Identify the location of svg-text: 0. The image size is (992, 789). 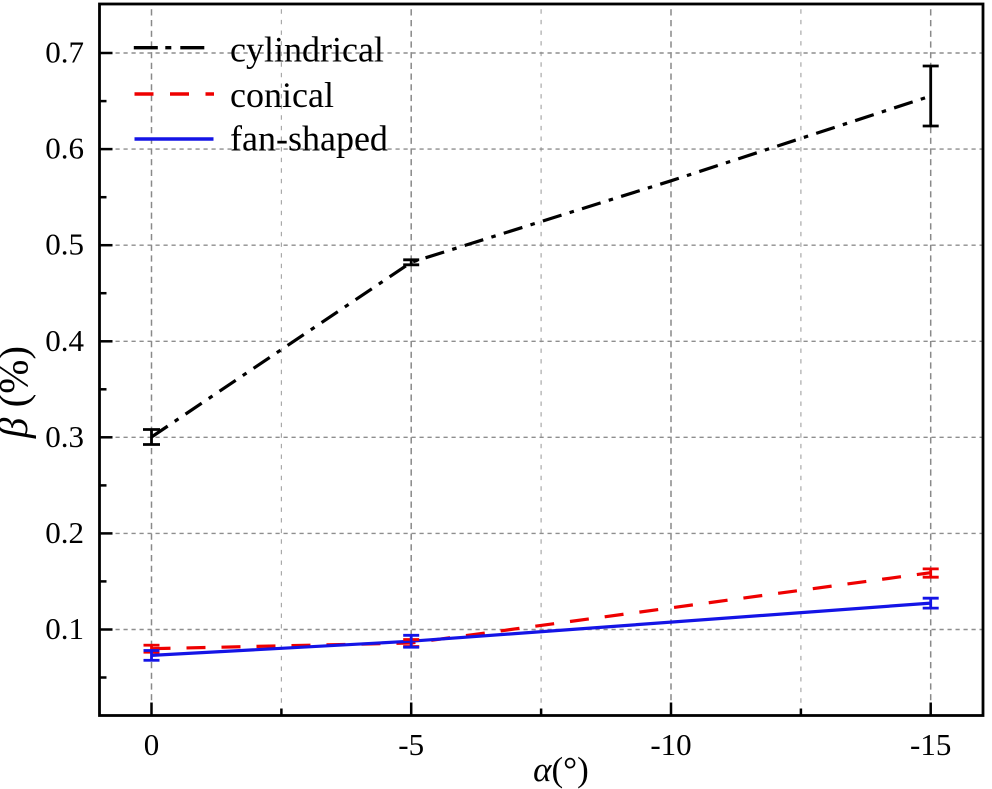
(152, 744).